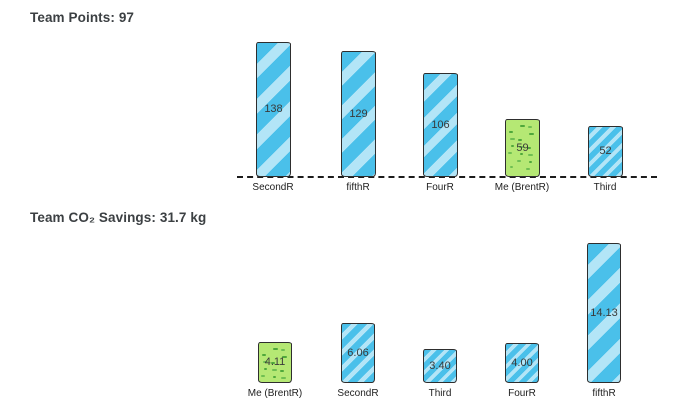 This screenshot has width=686, height=411. I want to click on bar-value-label: 106, so click(440, 124).